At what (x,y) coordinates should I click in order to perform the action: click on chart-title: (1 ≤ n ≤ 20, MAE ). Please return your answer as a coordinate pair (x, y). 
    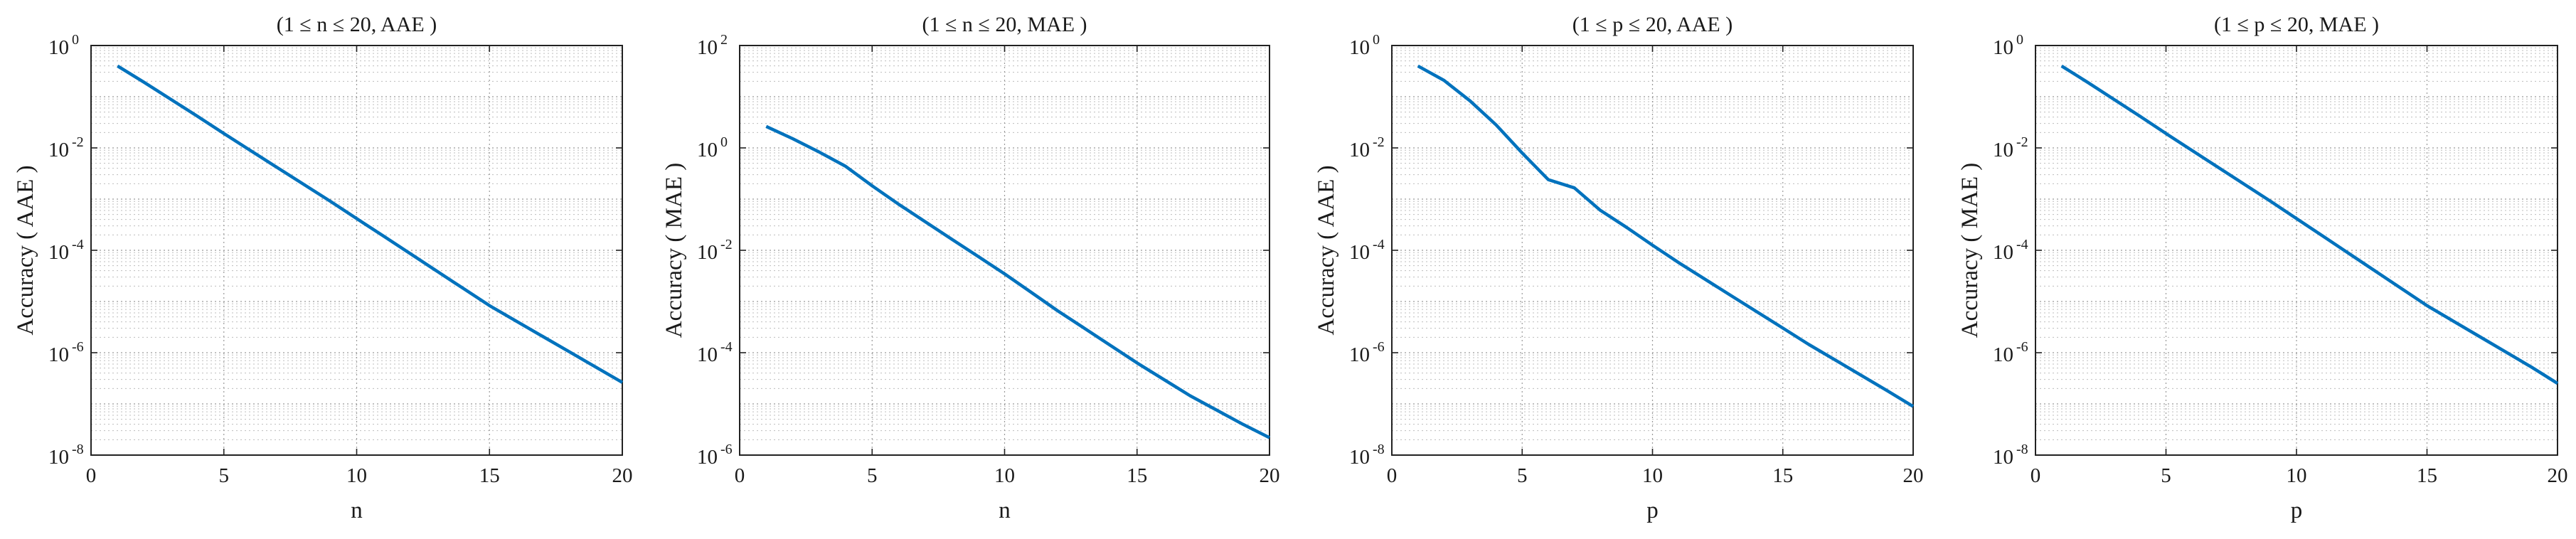
    Looking at the image, I should click on (1004, 24).